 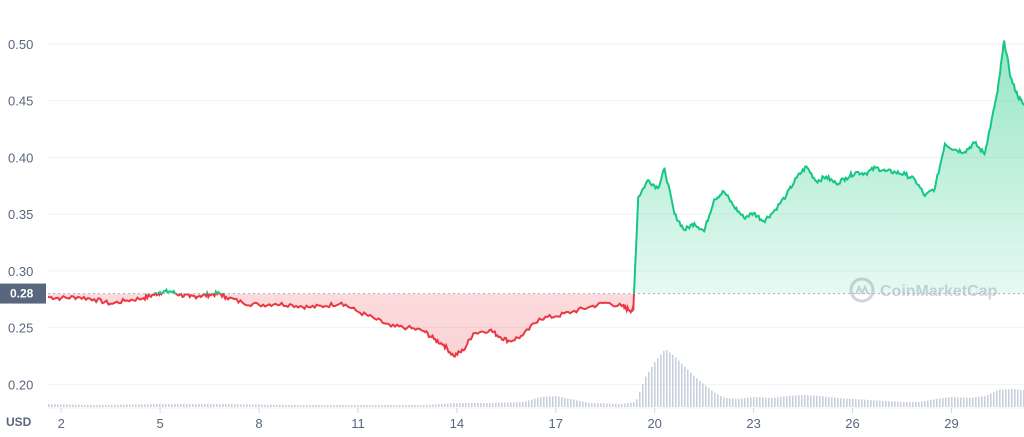 I want to click on x-tick-label: 29, so click(x=951, y=423).